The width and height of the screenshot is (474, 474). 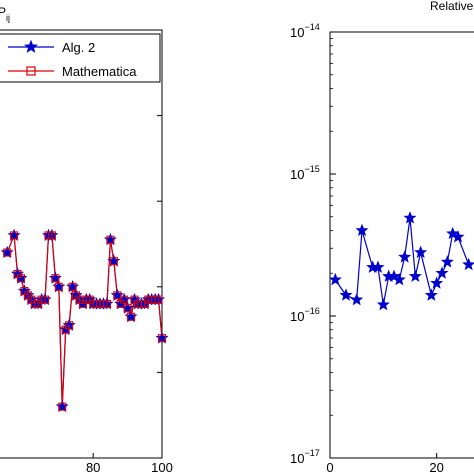 I want to click on legend-marker-mathematica, so click(x=31, y=71).